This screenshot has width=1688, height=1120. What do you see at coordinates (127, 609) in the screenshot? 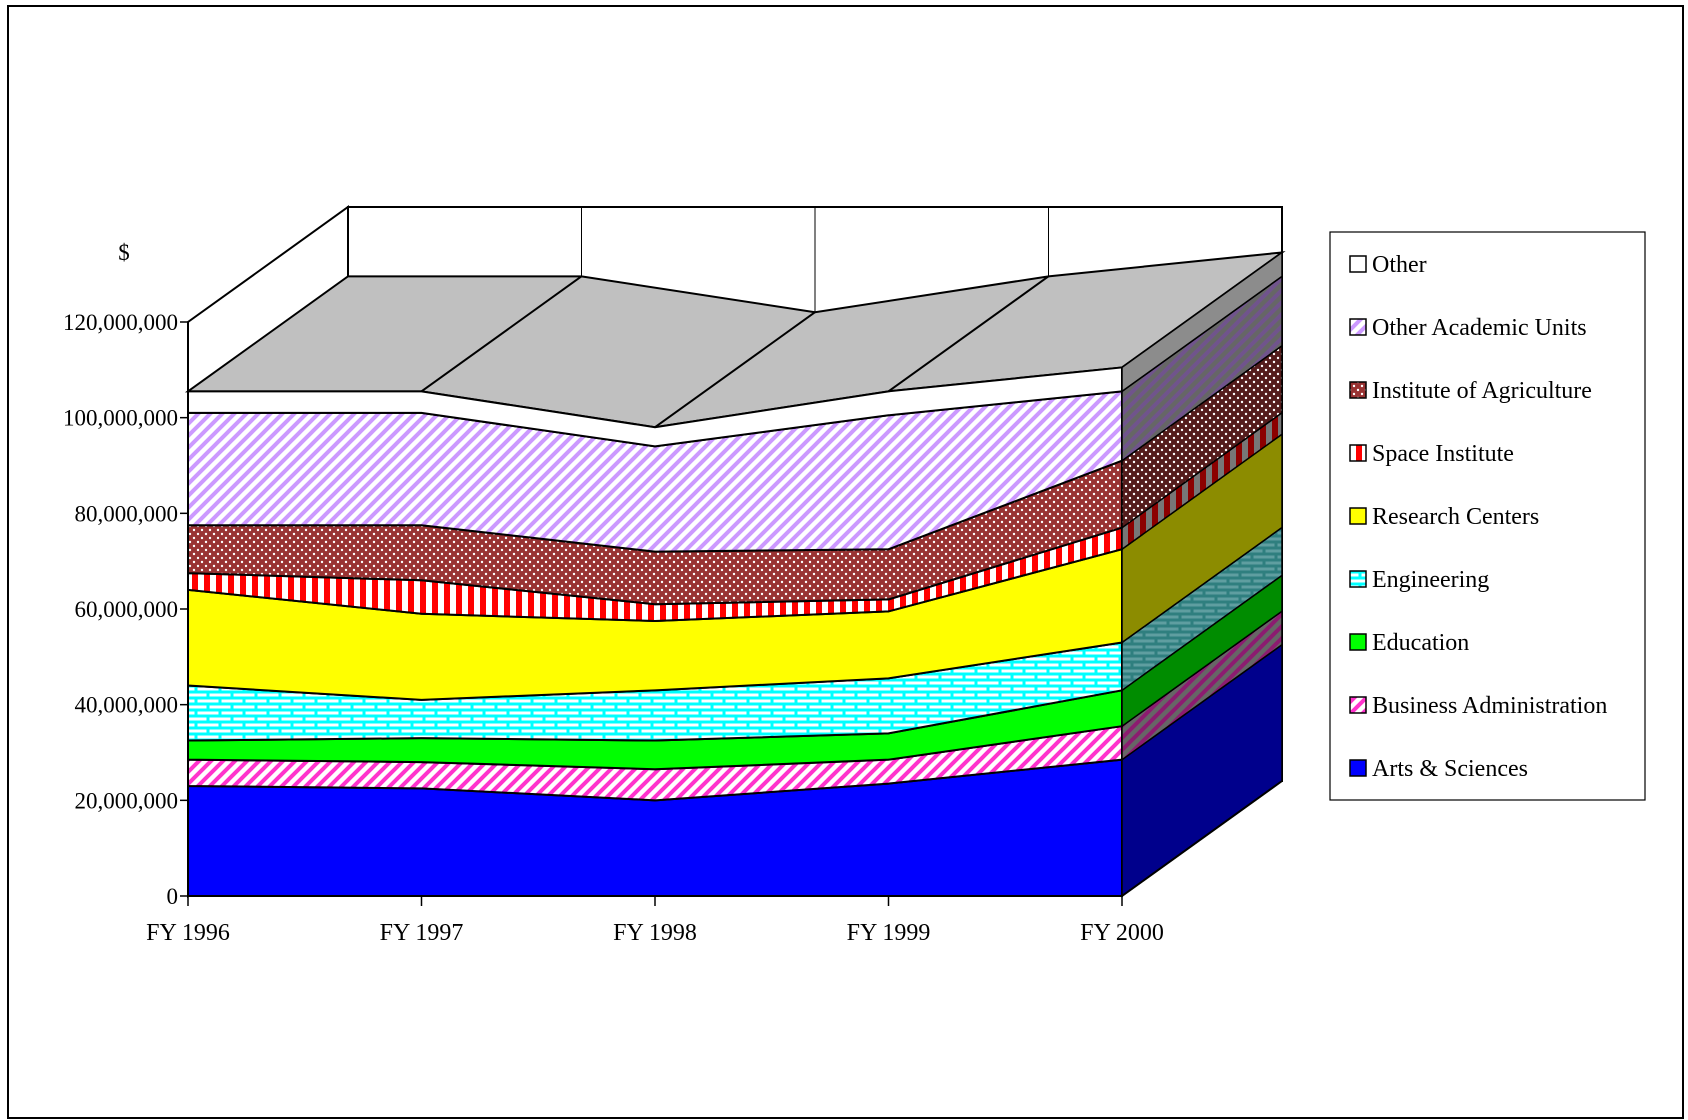
I see `y-tick-label: 60,000,000` at bounding box center [127, 609].